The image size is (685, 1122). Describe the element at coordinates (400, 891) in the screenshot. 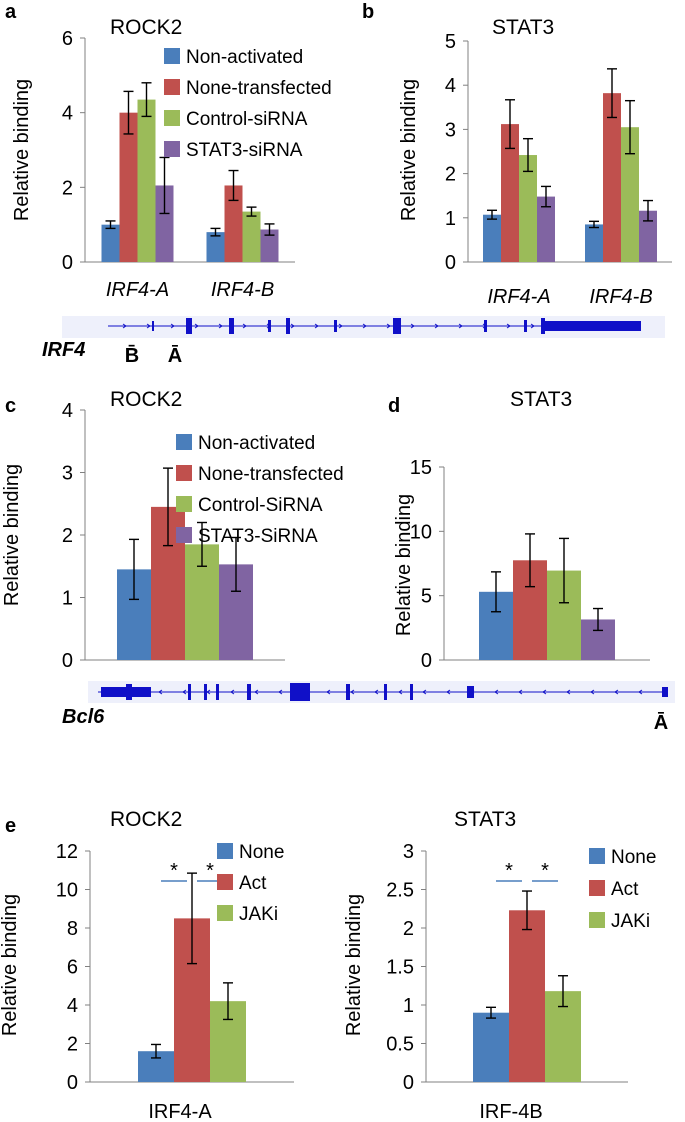

I see `y-tick-label: 2.5` at that location.